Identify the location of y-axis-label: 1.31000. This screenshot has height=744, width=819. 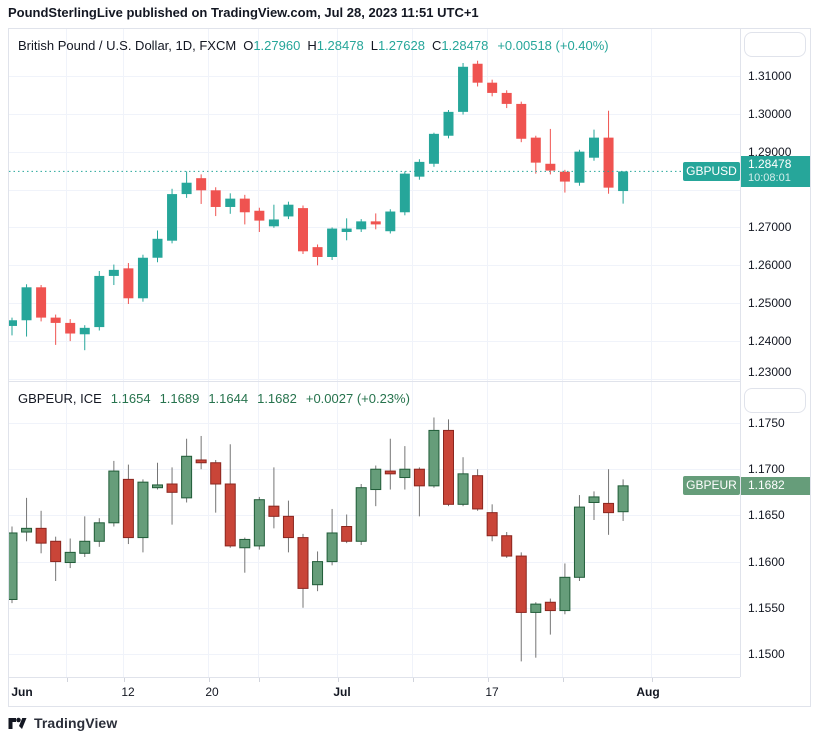
(770, 75).